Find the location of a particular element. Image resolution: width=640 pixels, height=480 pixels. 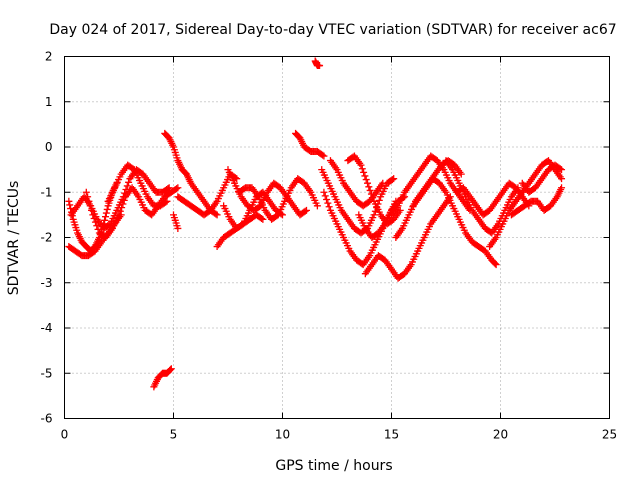

x-tick-label: 25 is located at coordinates (609, 435).